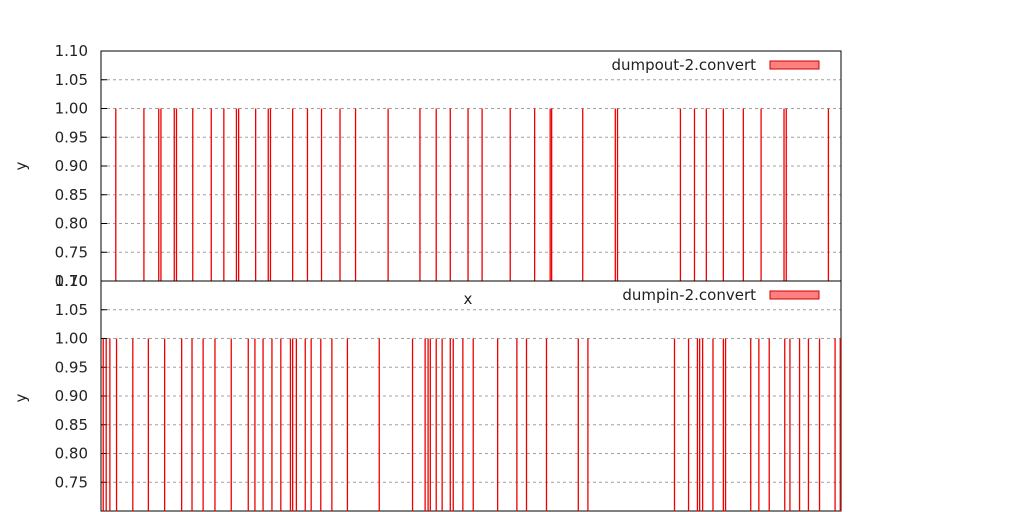 This screenshot has width=1024, height=512. Describe the element at coordinates (683, 65) in the screenshot. I see `legend-label: dumpout-2.convert` at that location.